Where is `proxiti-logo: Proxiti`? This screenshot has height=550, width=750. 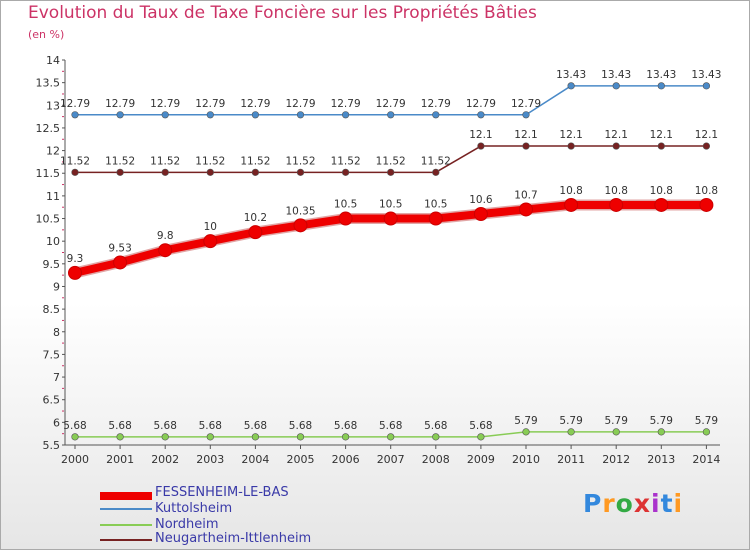 proxiti-logo: Proxiti is located at coordinates (633, 503).